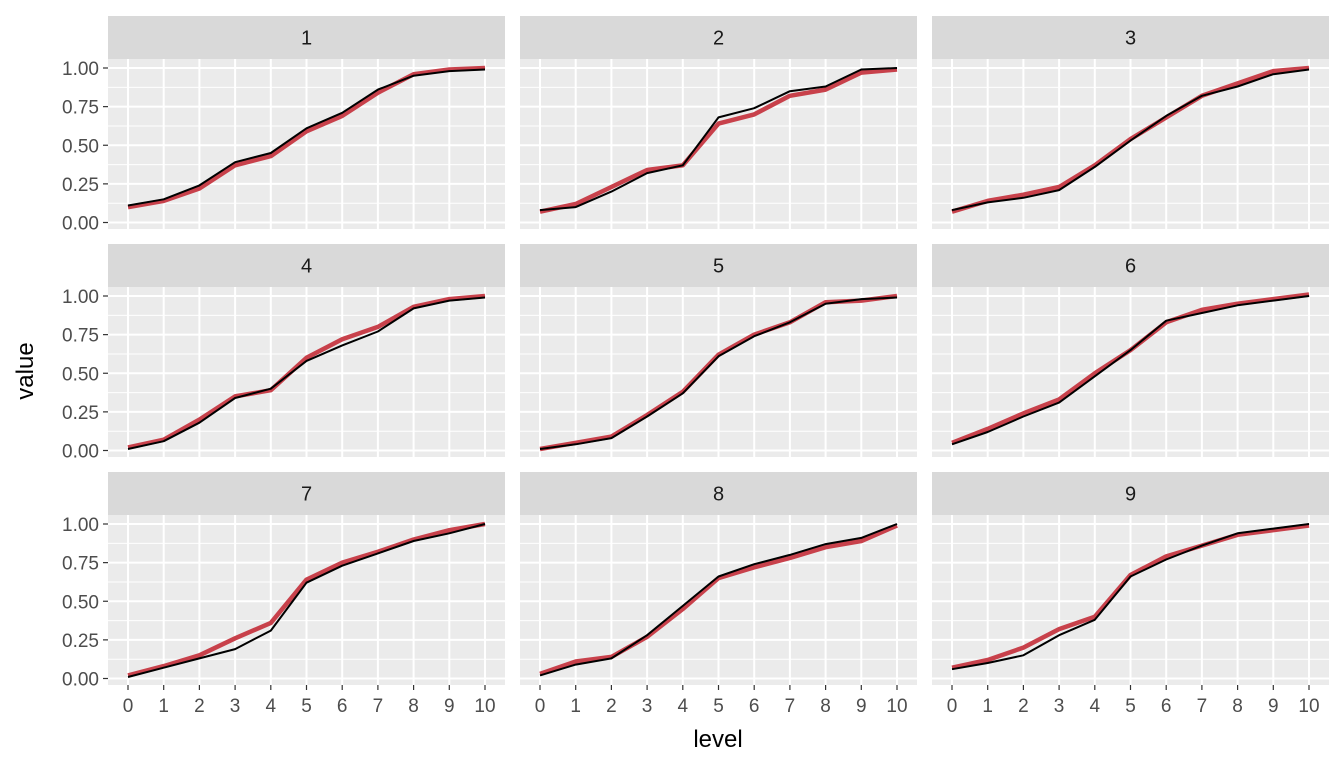 Image resolution: width=1344 pixels, height=768 pixels. I want to click on facet-strip-label: 2, so click(718, 39).